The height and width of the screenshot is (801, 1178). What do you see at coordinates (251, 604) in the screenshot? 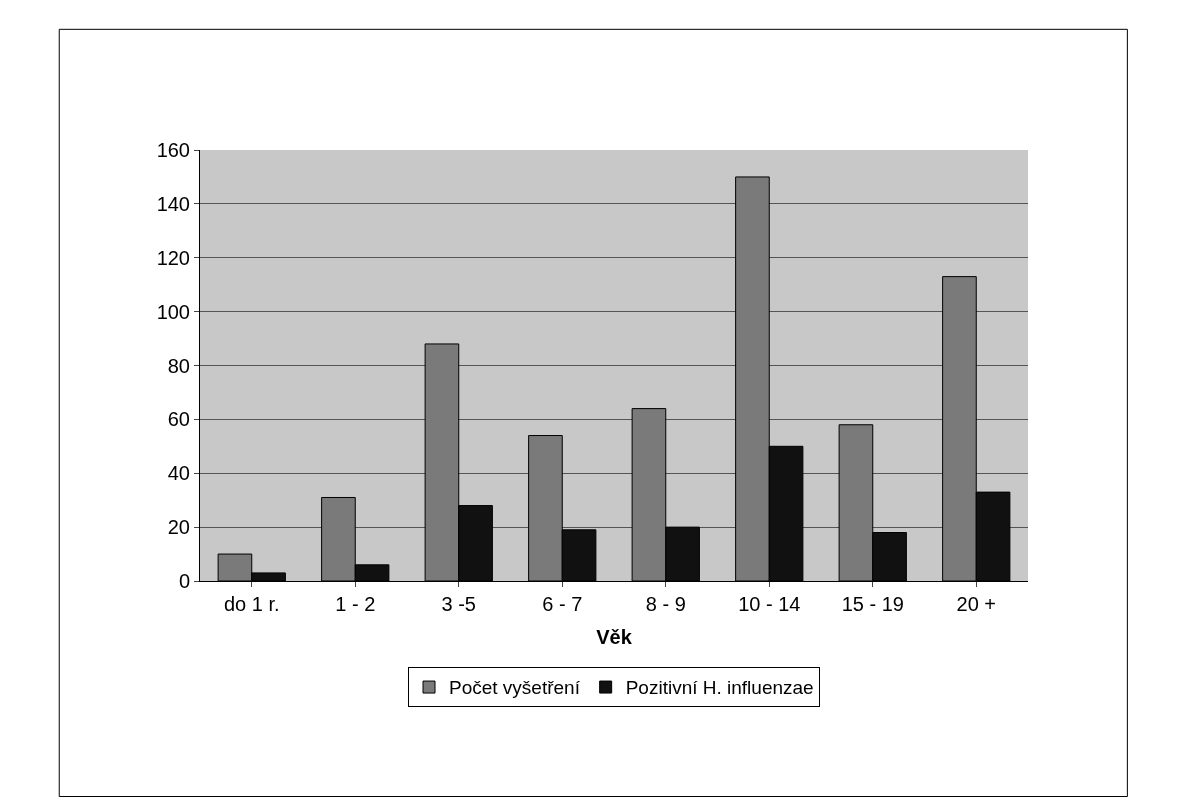
I see `x-tick-label: do 1 r.` at bounding box center [251, 604].